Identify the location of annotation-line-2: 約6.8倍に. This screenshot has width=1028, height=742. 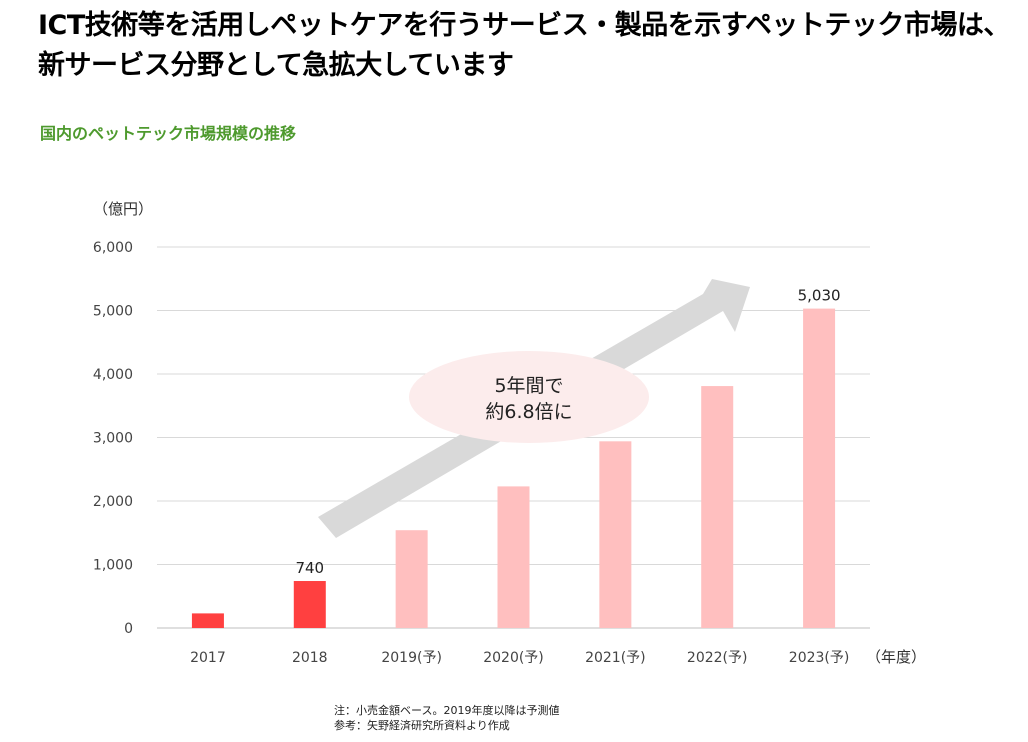
(528, 412).